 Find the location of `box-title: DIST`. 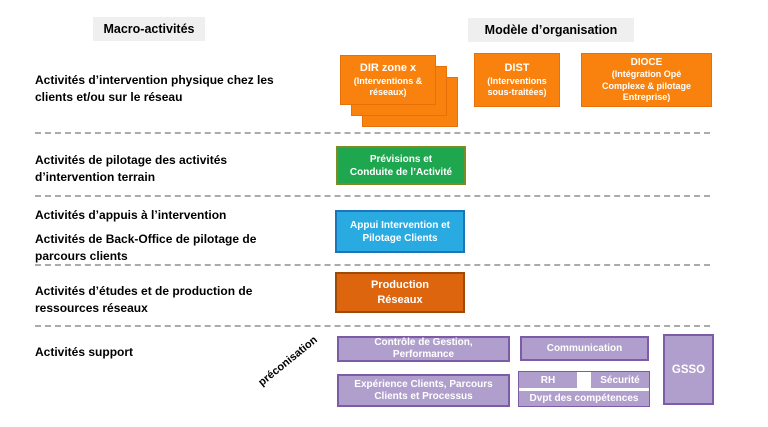

box-title: DIST is located at coordinates (517, 67).